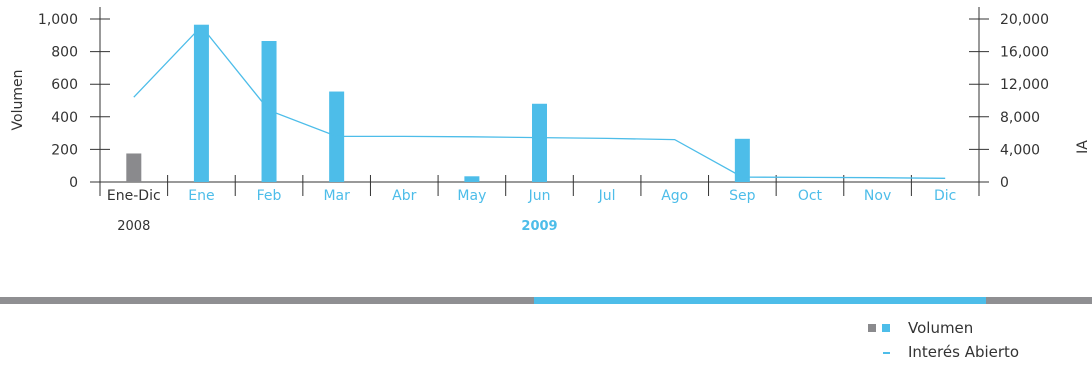 The height and width of the screenshot is (368, 1092). I want to click on year-label-2008: 2008, so click(133, 226).